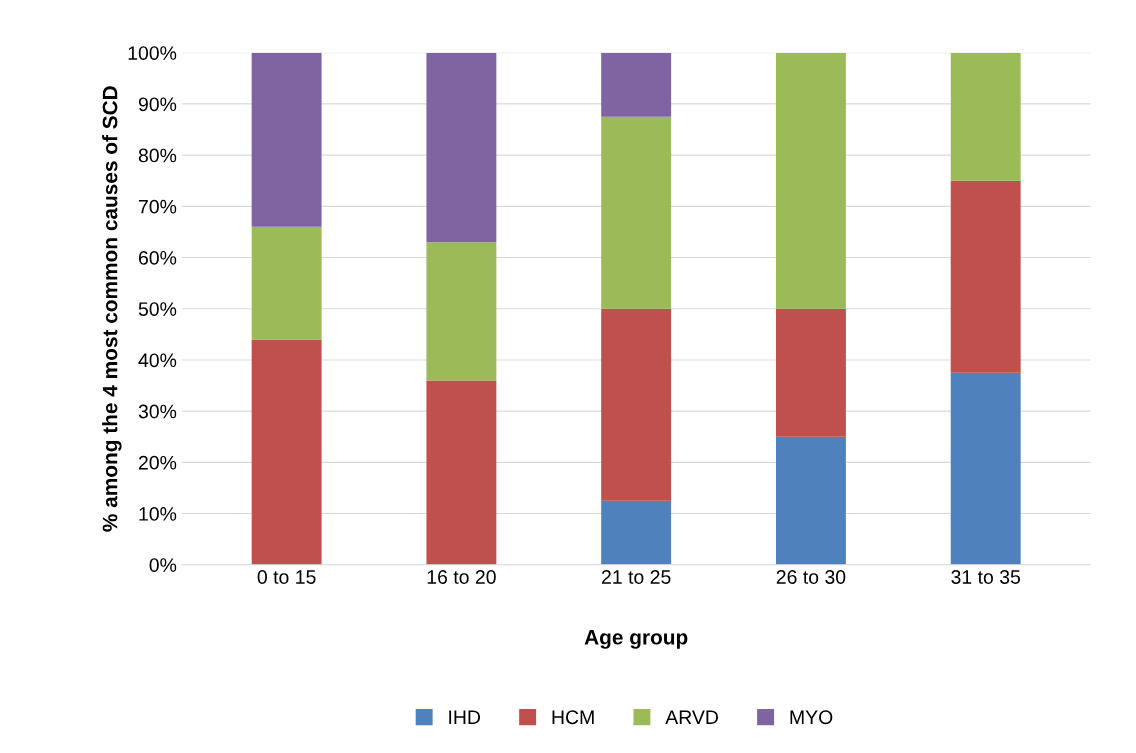 Image resolution: width=1136 pixels, height=753 pixels. I want to click on y-tick-label: 0%, so click(163, 565).